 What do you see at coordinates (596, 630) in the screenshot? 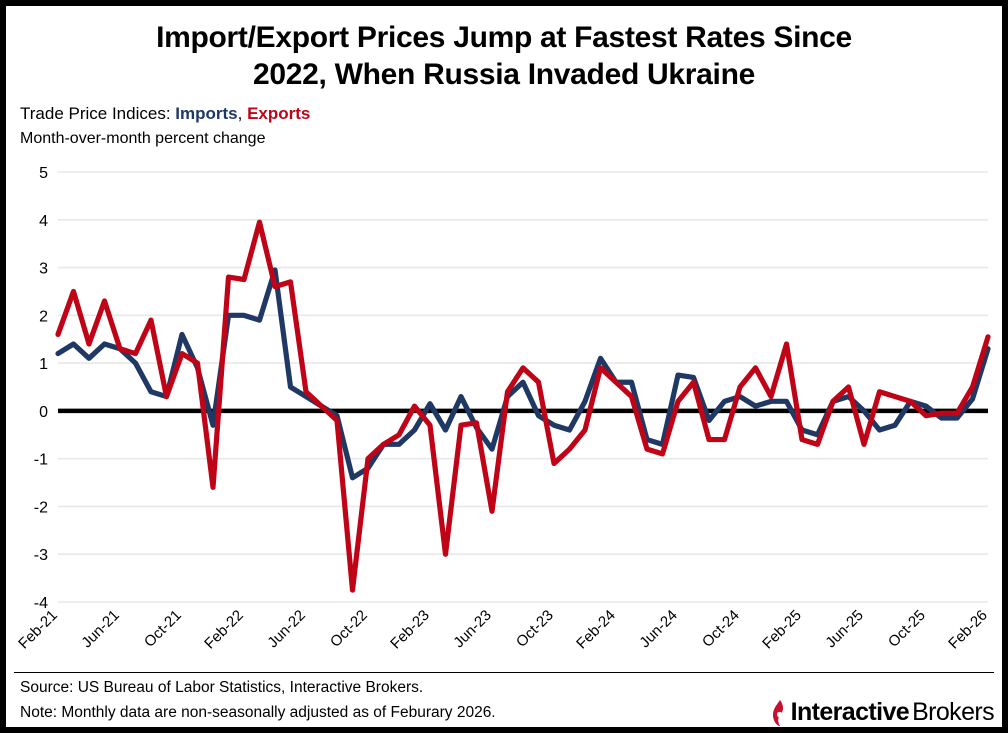
I see `x-axis-tick-label: Feb-24` at bounding box center [596, 630].